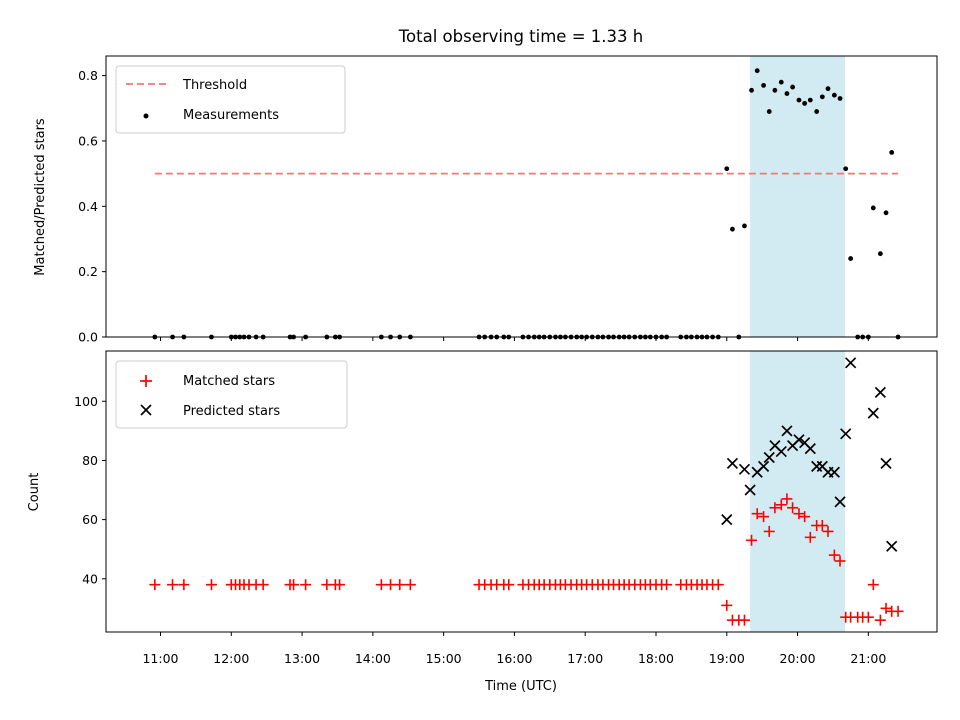 This screenshot has height=720, width=960. Describe the element at coordinates (146, 116) in the screenshot. I see `legend-measurements-marker` at that location.